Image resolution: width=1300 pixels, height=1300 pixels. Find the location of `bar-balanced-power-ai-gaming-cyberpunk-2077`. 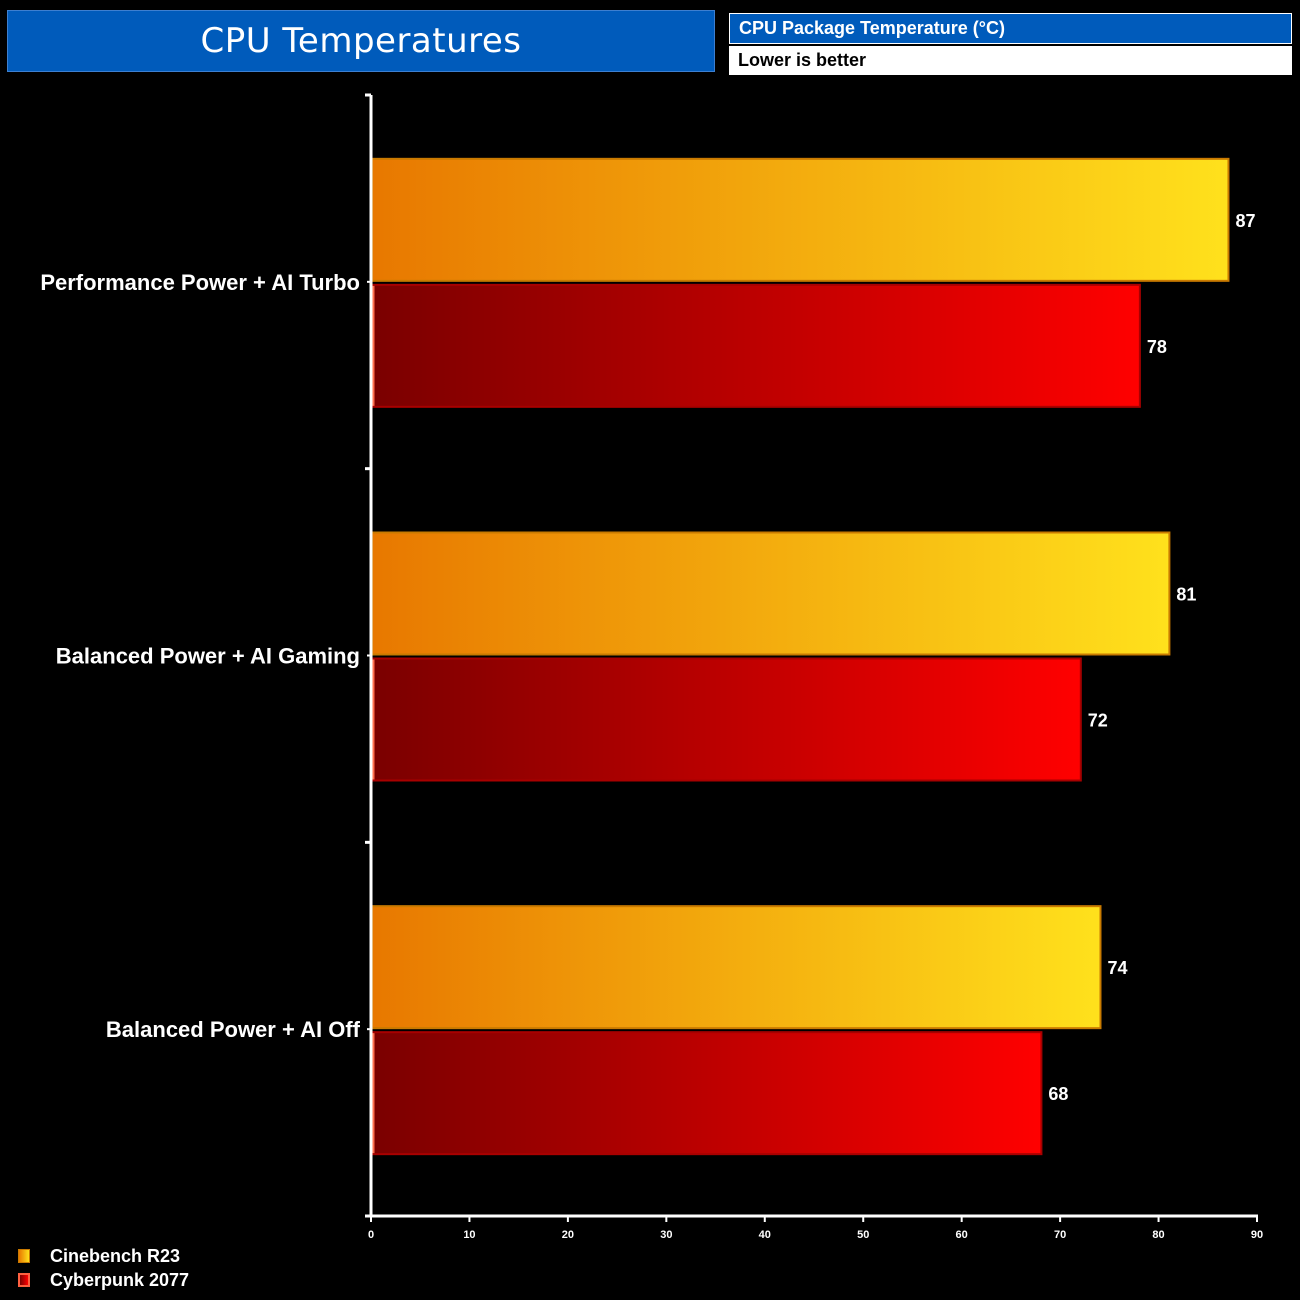

bar-balanced-power-ai-gaming-cyberpunk-2077 is located at coordinates (726, 719).